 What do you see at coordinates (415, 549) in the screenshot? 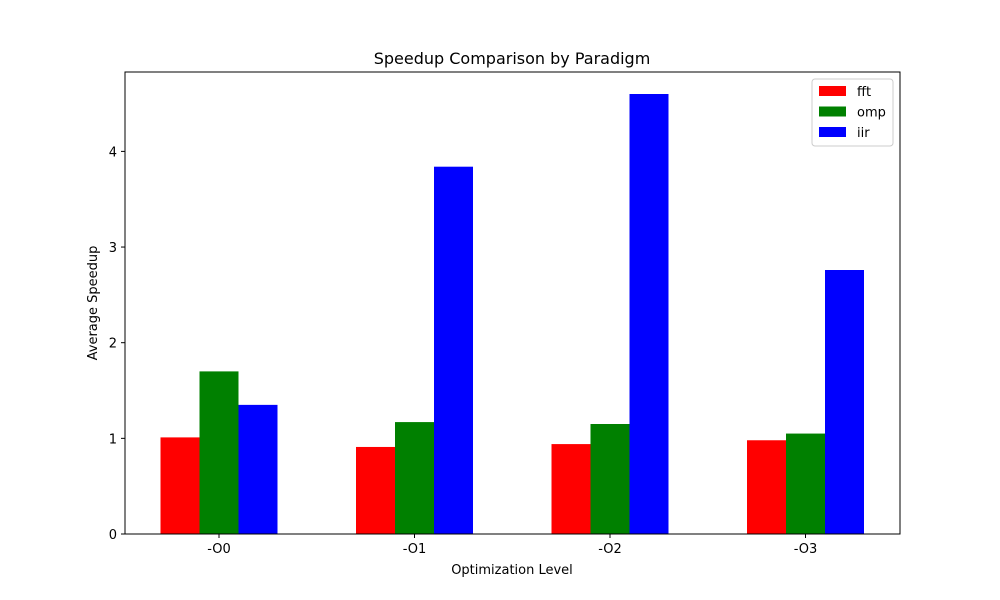
I see `x-tick-label: -O1` at bounding box center [415, 549].